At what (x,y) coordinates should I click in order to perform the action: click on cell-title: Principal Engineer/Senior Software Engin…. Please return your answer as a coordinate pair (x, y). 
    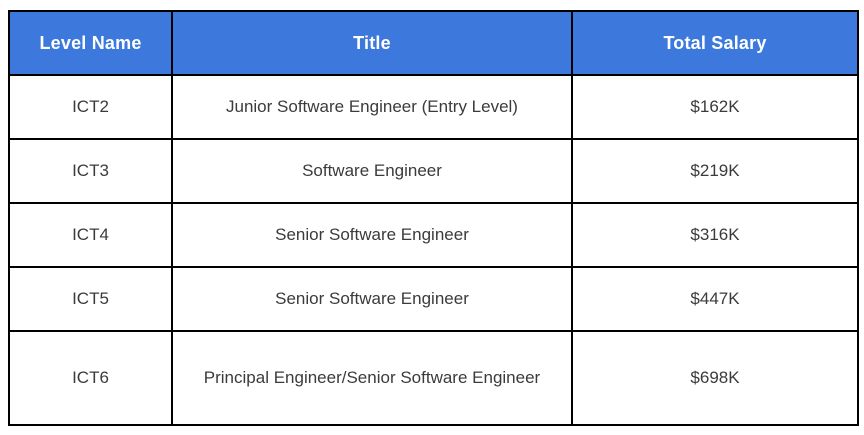
    Looking at the image, I should click on (372, 378).